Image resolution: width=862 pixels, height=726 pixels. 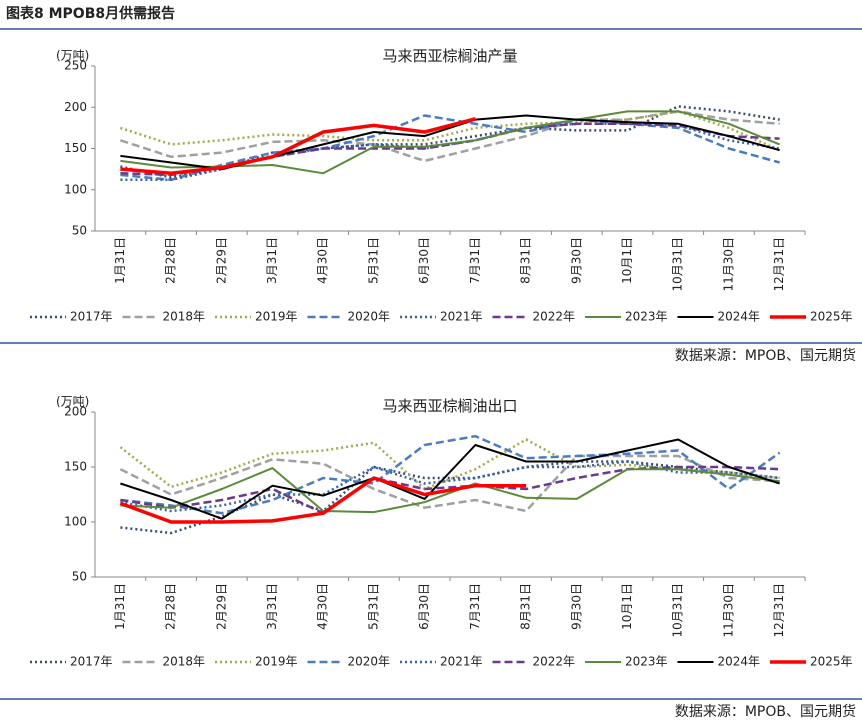 I want to click on chart-title: 马来西亚棕榈油出口, so click(x=449, y=406).